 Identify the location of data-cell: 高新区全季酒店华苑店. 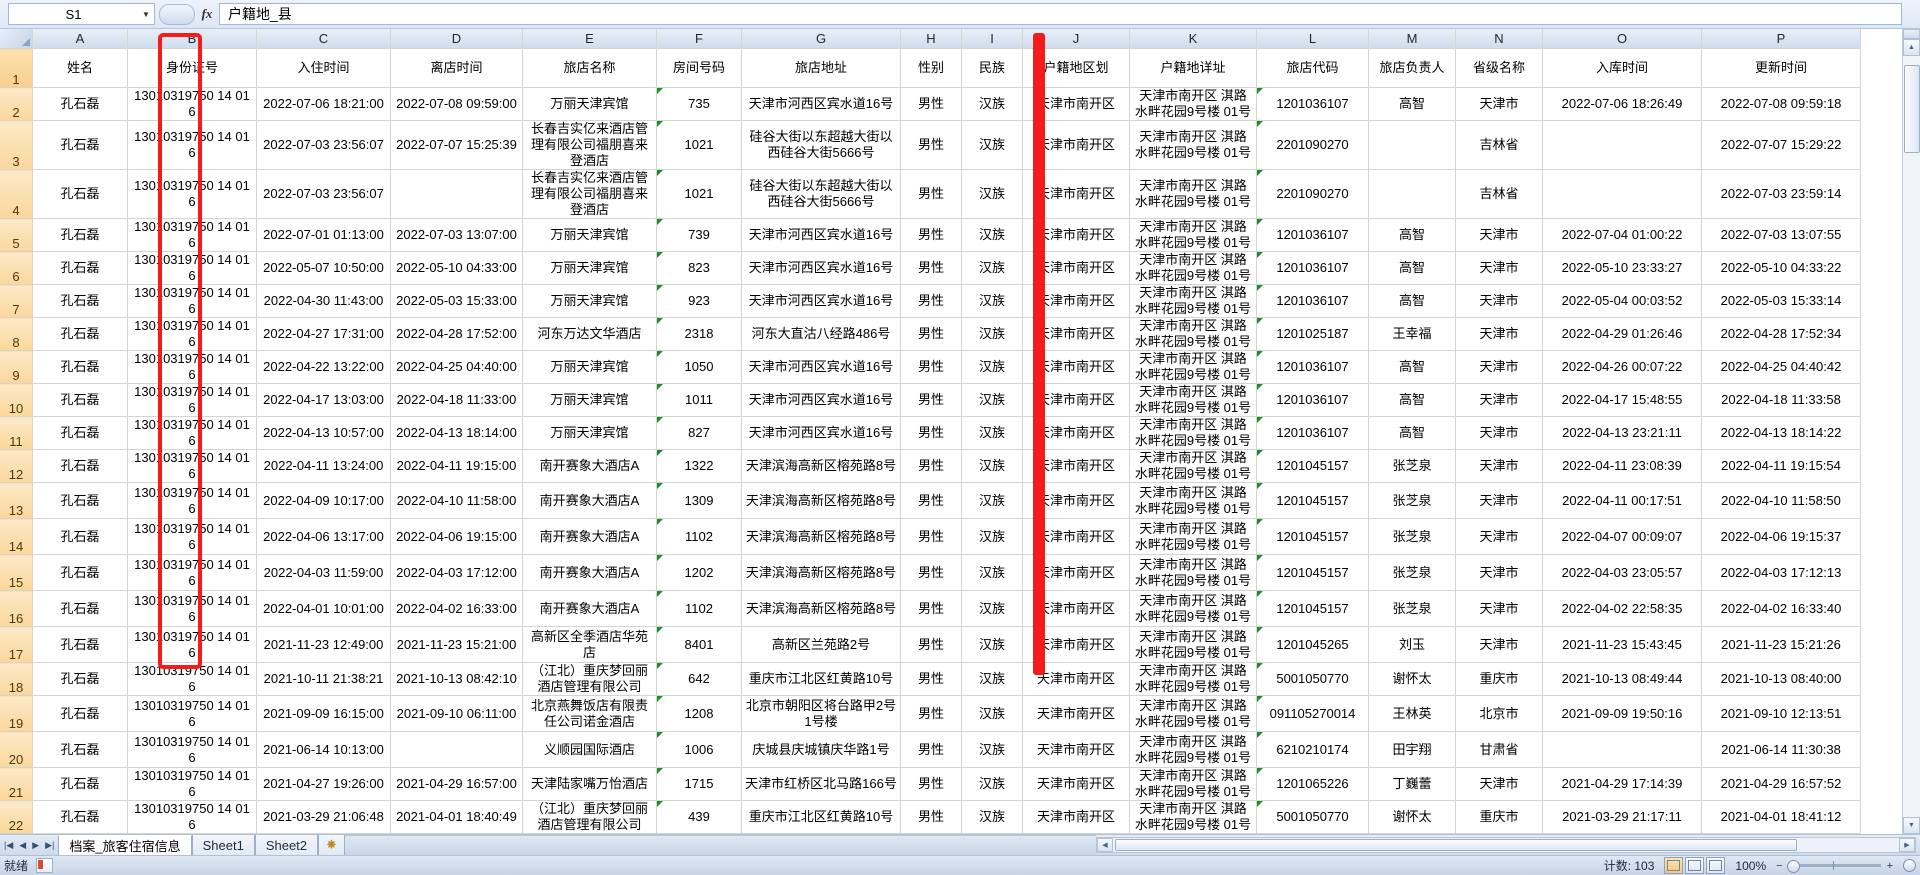
(589, 644).